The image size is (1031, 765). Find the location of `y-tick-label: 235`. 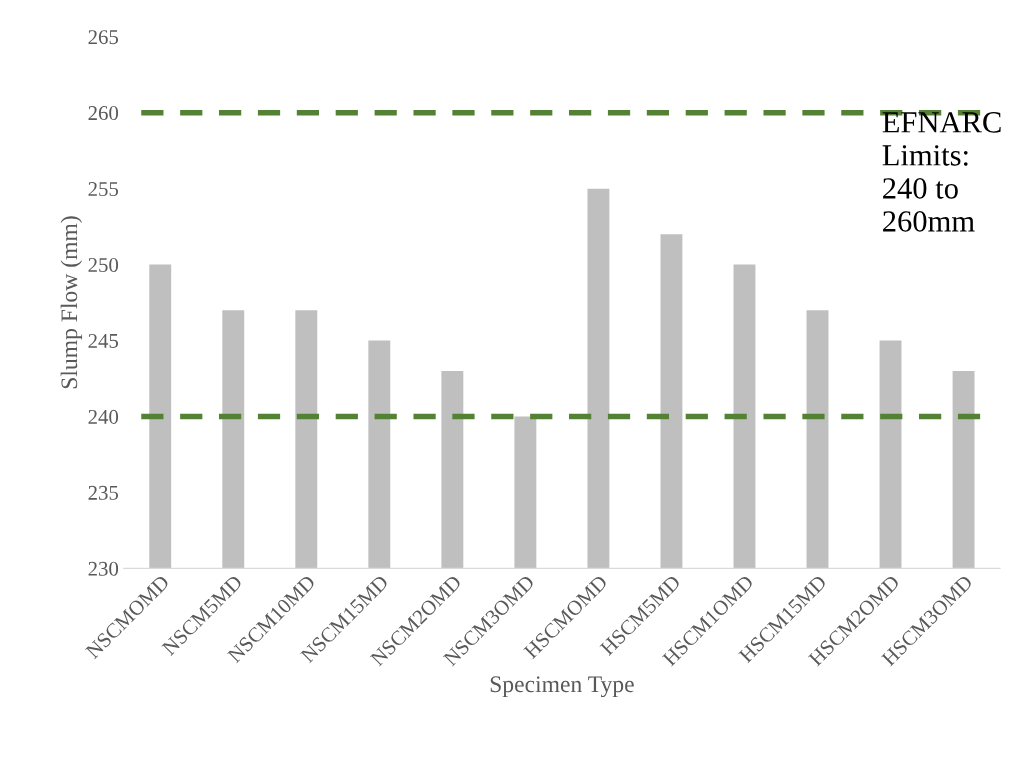

y-tick-label: 235 is located at coordinates (103, 492).